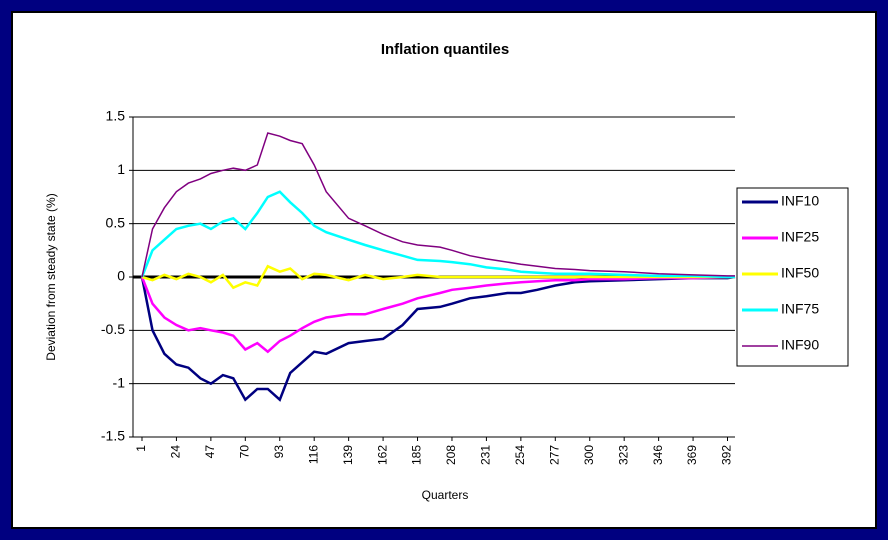 The width and height of the screenshot is (888, 540). I want to click on x-tick-label: 323, so click(623, 455).